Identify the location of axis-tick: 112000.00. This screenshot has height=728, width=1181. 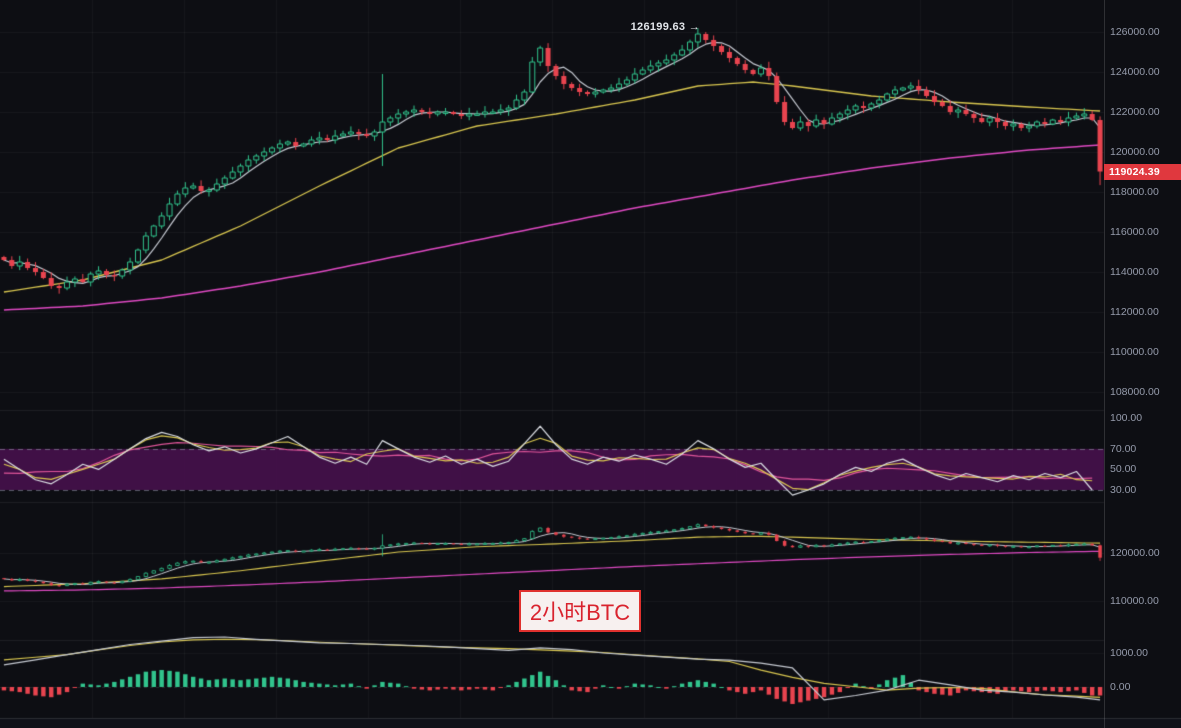
(1134, 312).